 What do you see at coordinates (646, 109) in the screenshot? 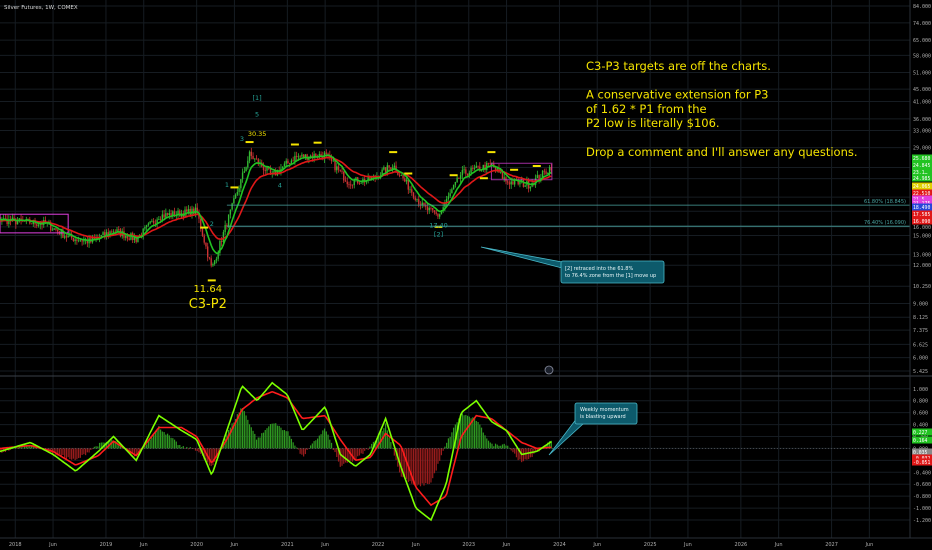
I see `commentary-line: of 1.62 * P1 from the` at bounding box center [646, 109].